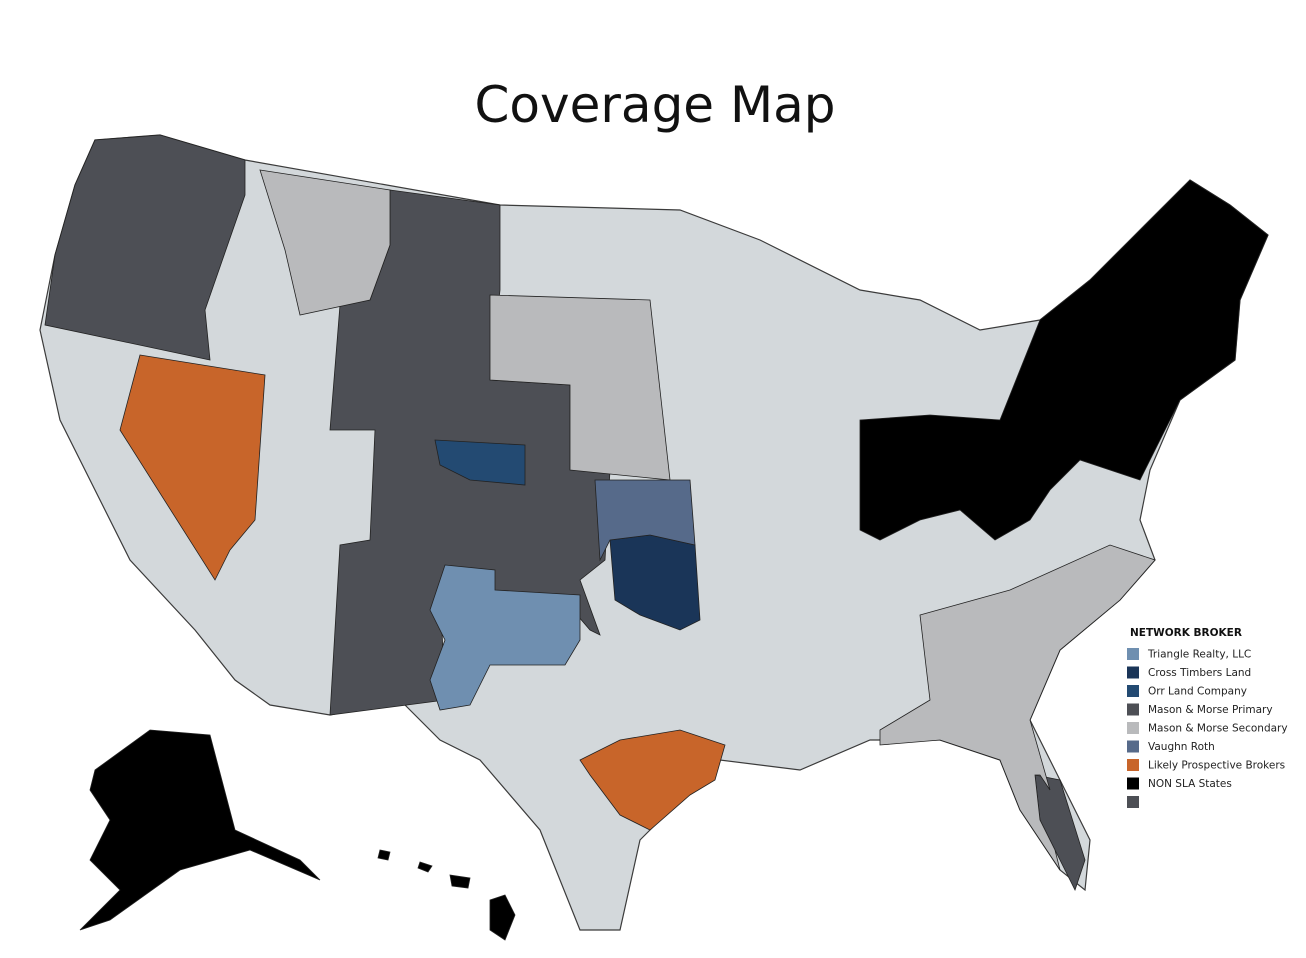  What do you see at coordinates (645, 520) in the screenshot?
I see `region-vaughn-roth` at bounding box center [645, 520].